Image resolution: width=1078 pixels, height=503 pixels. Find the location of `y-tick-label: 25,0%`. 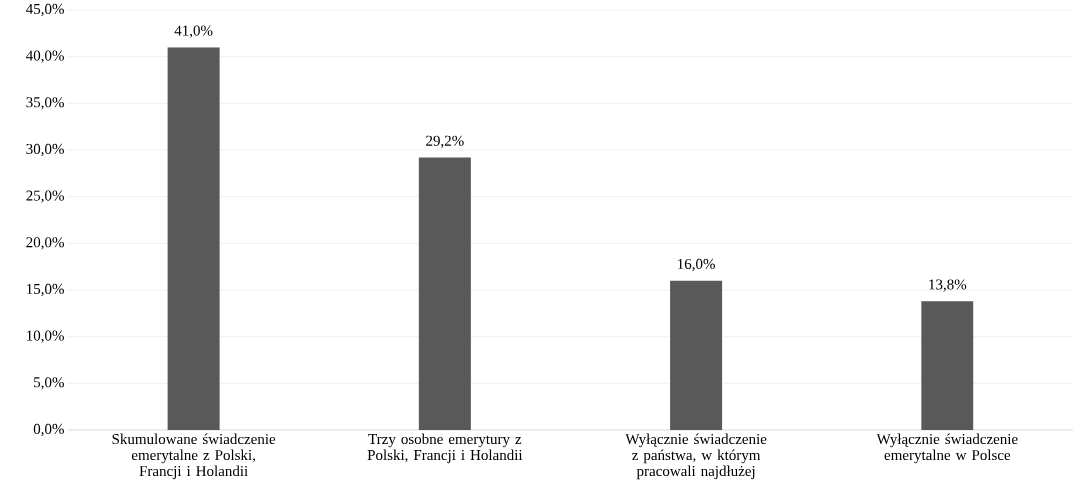

y-tick-label: 25,0% is located at coordinates (45, 196).